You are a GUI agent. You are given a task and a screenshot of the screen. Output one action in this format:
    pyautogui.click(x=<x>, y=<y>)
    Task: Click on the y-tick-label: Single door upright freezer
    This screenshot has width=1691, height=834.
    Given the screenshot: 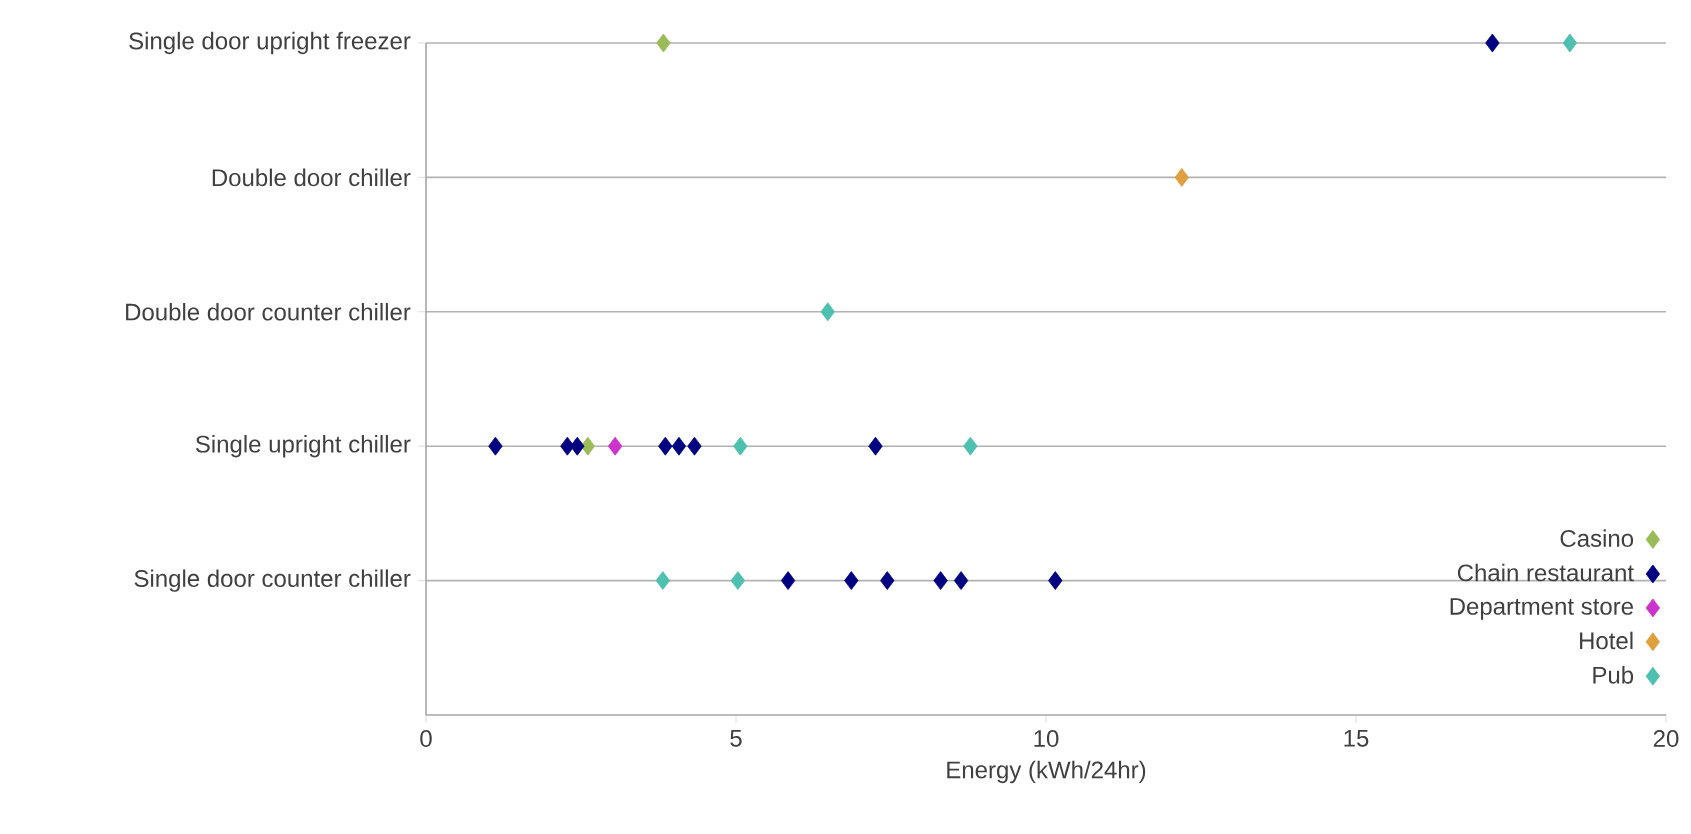 What is the action you would take?
    pyautogui.click(x=270, y=43)
    